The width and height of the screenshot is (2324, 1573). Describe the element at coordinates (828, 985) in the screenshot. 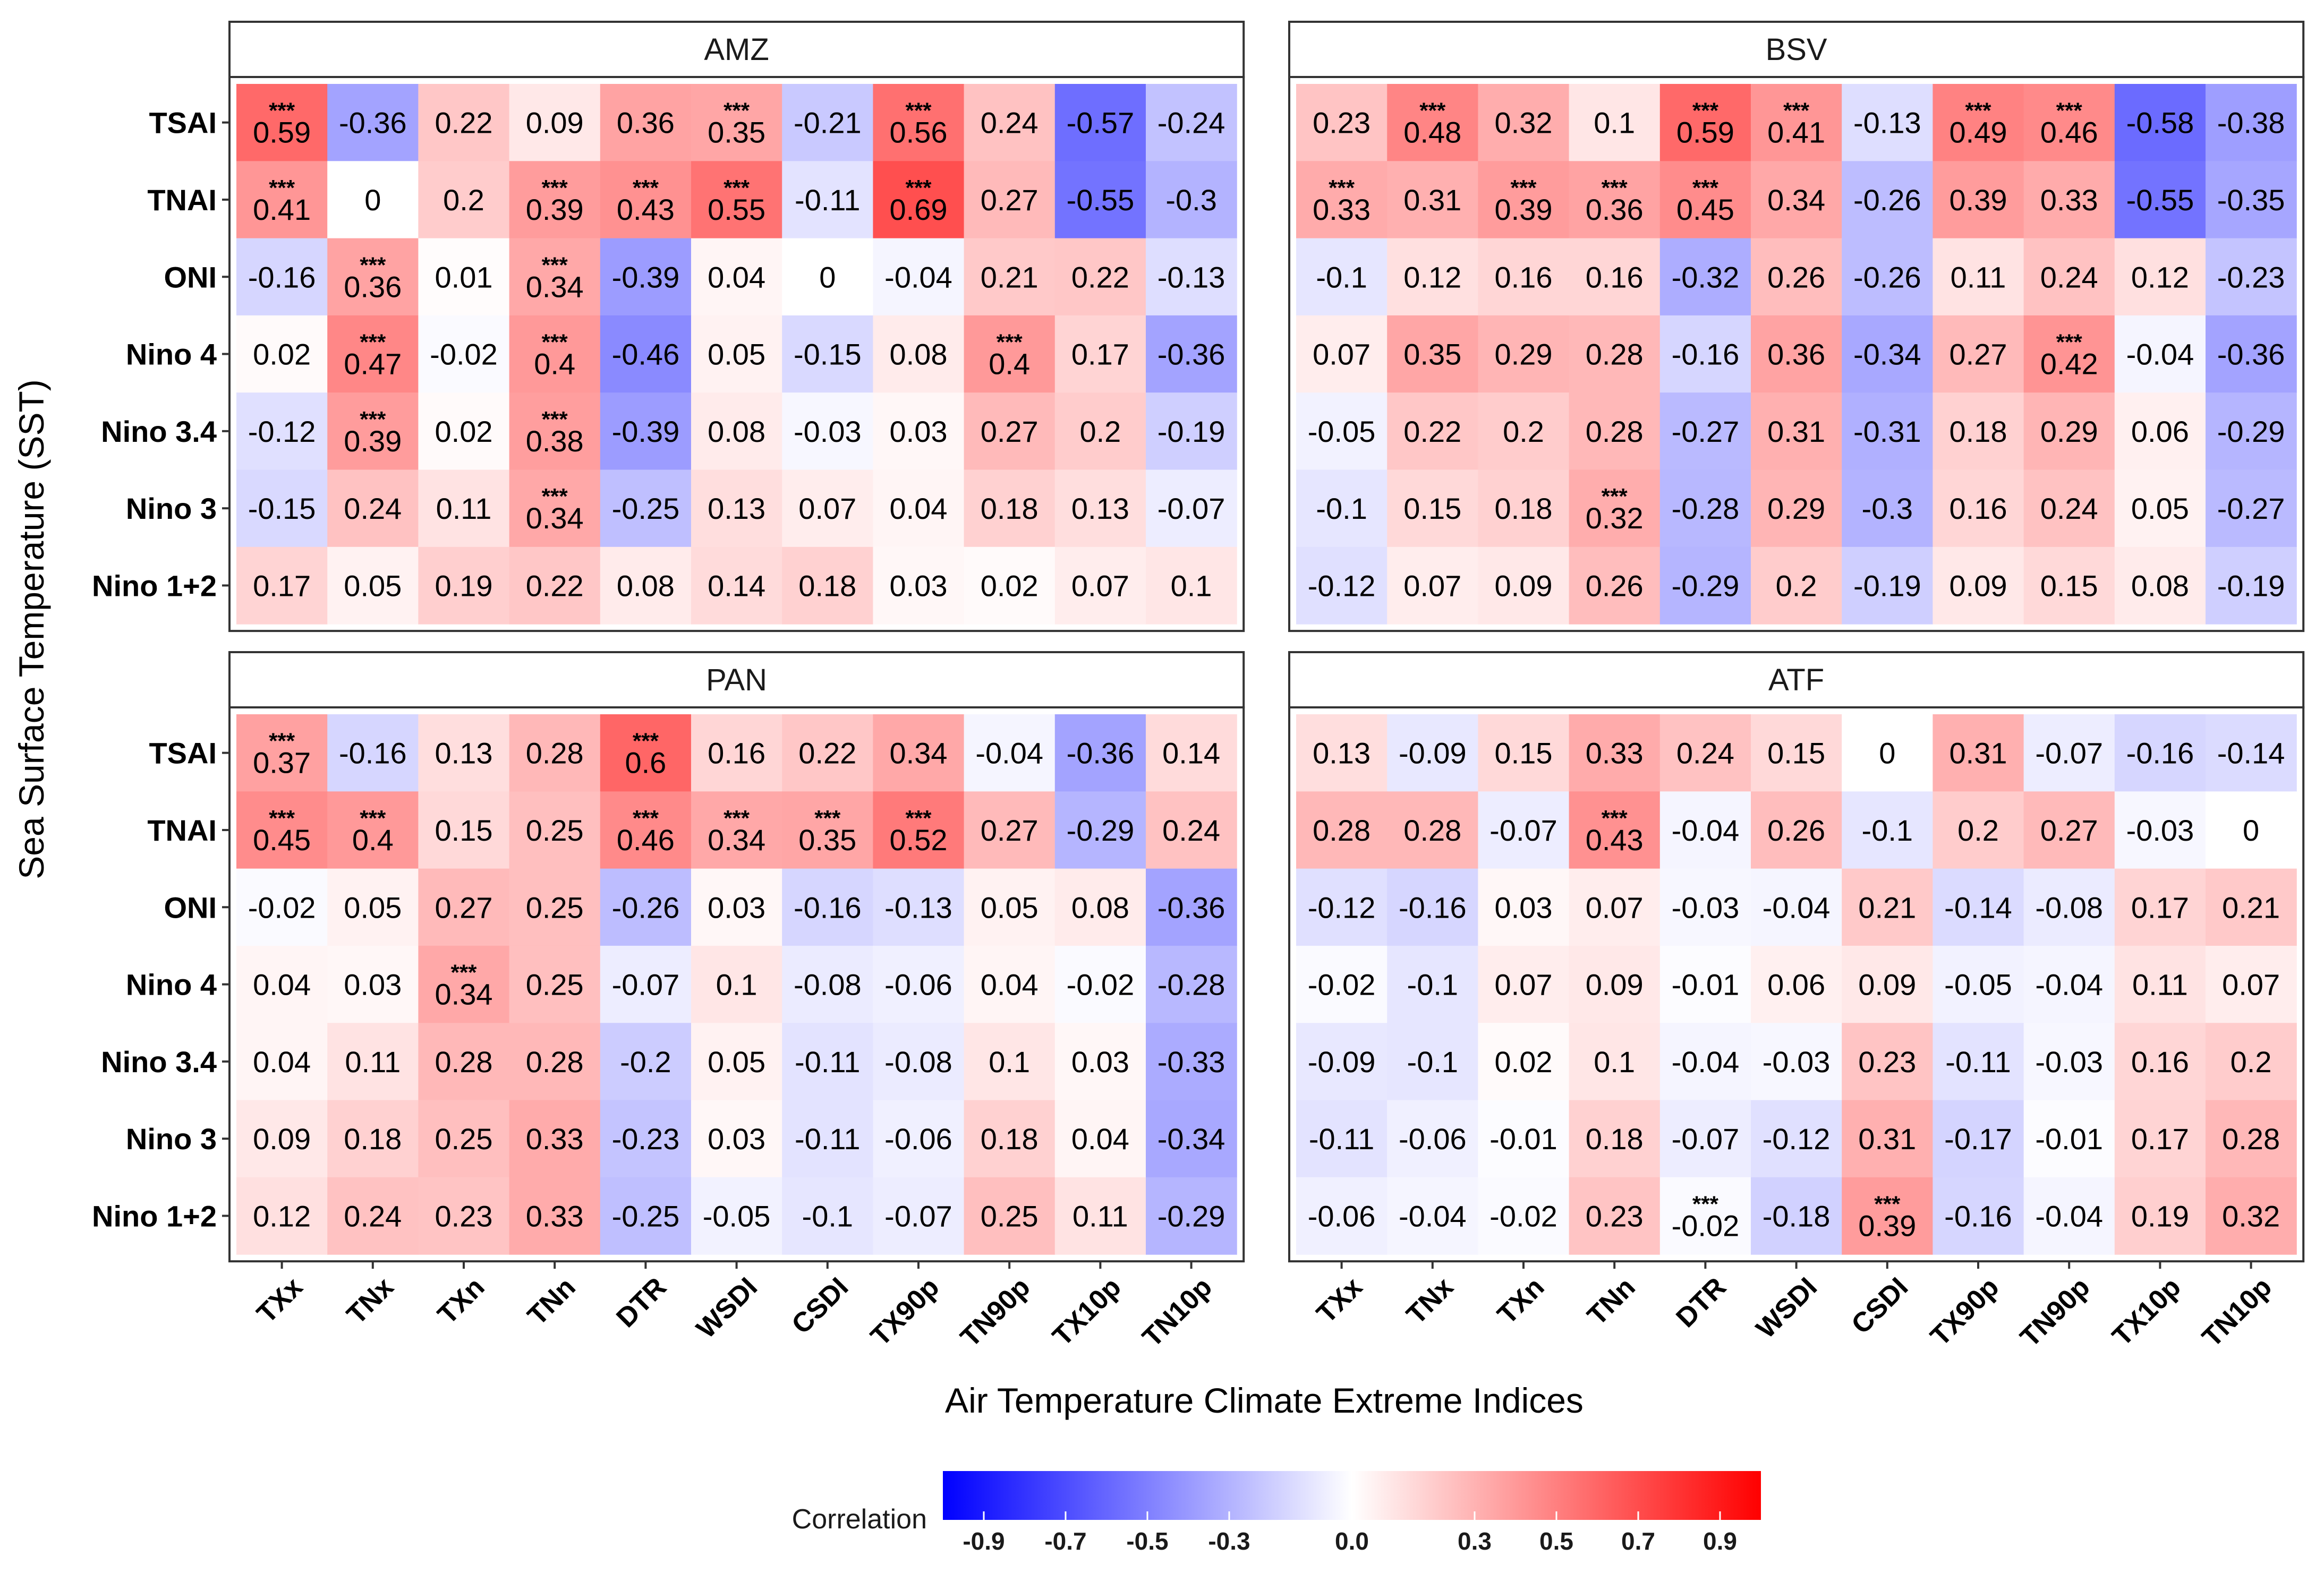

I see `cell-value: -0.08` at that location.